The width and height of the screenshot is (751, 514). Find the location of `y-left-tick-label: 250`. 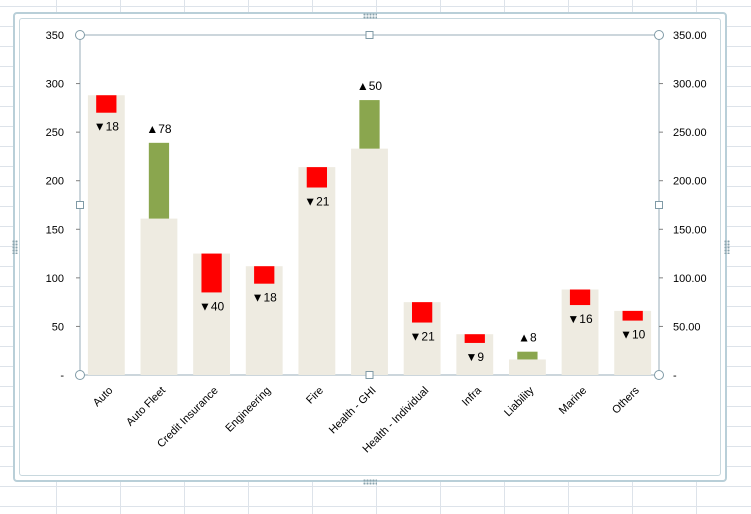

y-left-tick-label: 250 is located at coordinates (55, 133).